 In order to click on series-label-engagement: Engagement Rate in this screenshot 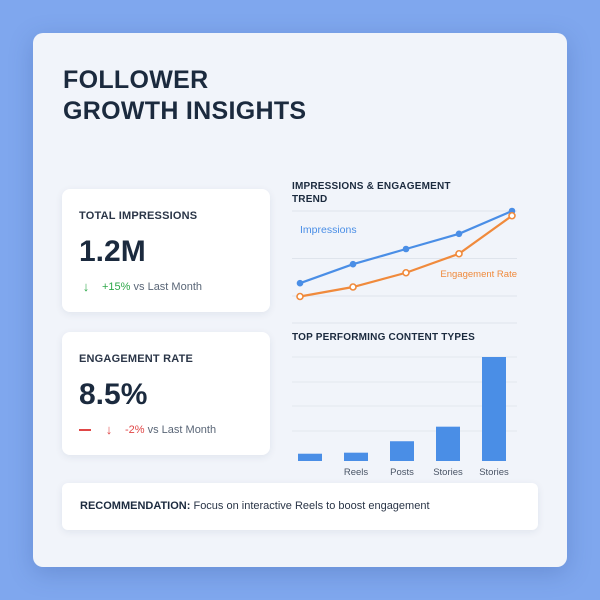, I will do `click(478, 274)`.